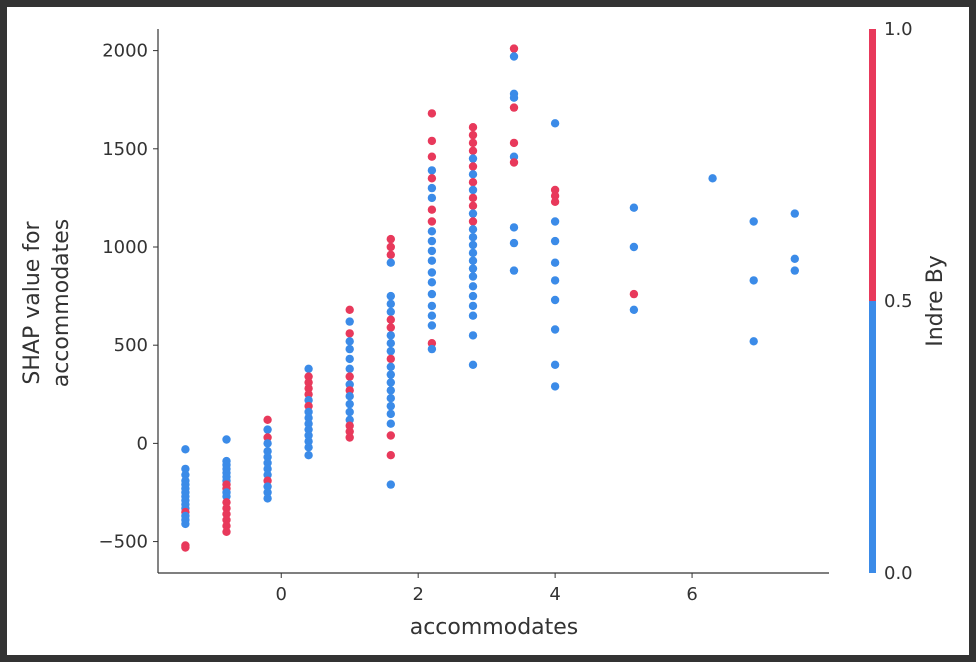  Describe the element at coordinates (142, 443) in the screenshot. I see `y-tick-label: 0` at that location.